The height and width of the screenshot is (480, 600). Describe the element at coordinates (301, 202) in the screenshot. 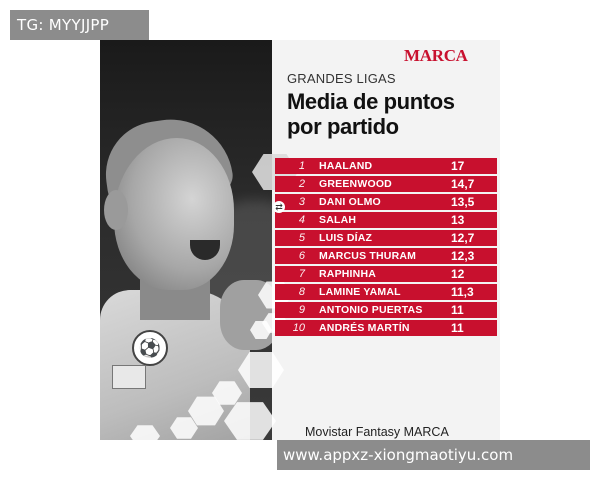

I see `rank-number: 3` at that location.